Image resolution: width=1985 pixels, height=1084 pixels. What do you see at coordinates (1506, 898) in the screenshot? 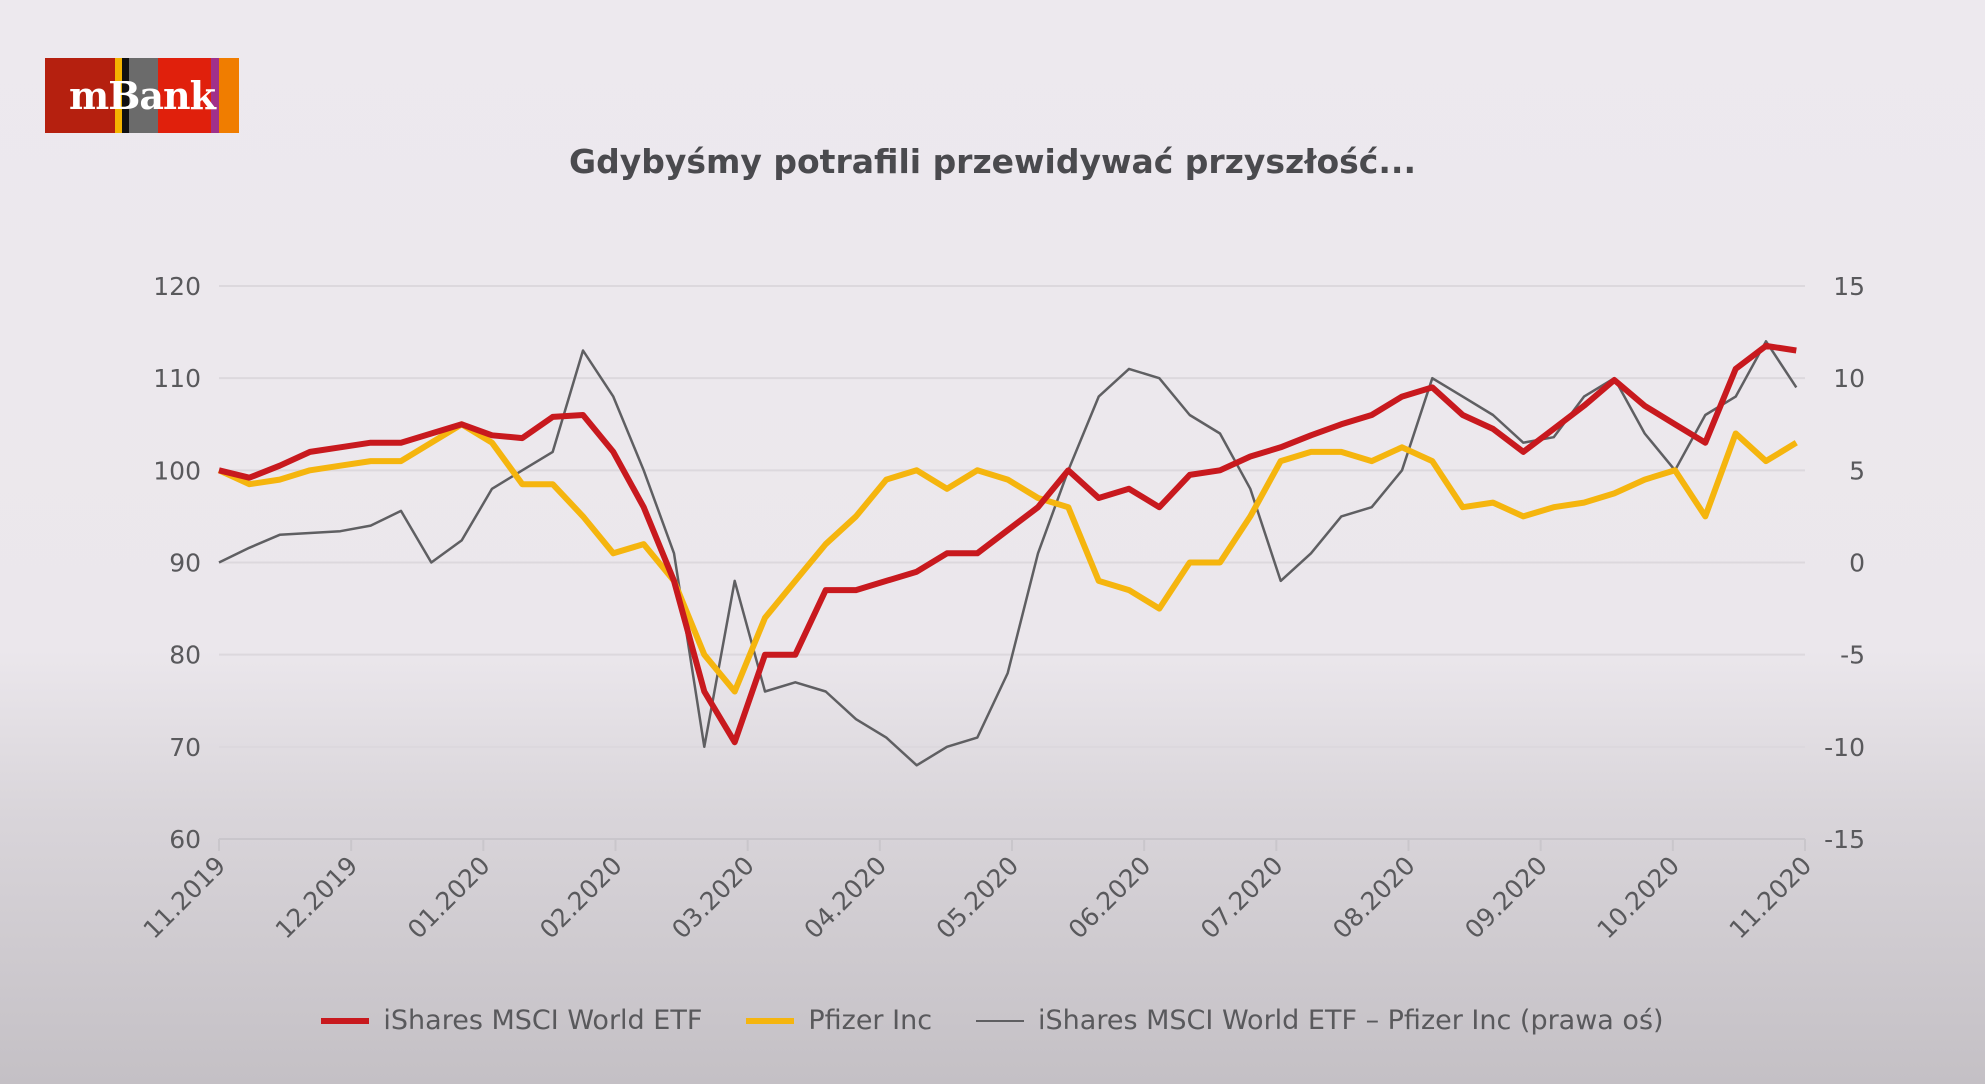
I see `x-tick-label: 09.2020` at bounding box center [1506, 898].